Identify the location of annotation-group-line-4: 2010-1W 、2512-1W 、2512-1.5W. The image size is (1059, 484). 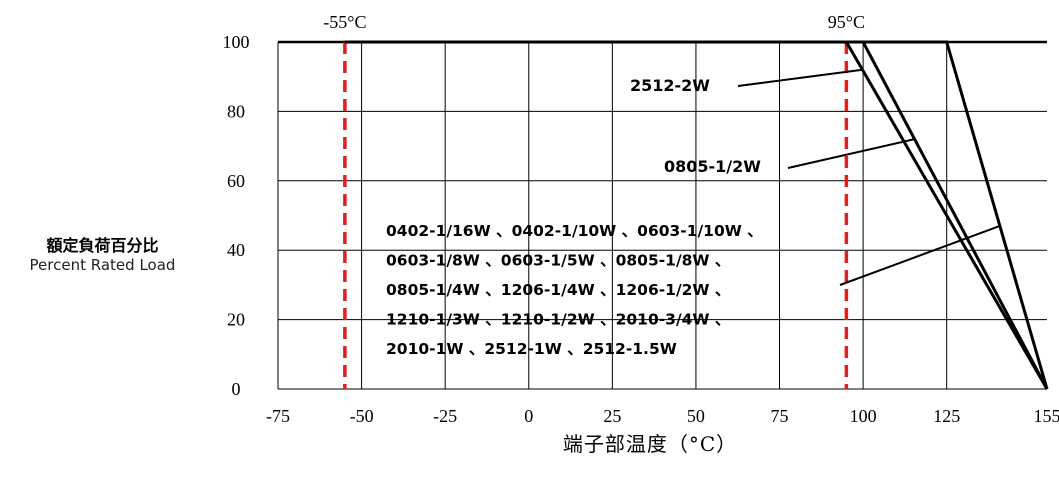
(531, 349).